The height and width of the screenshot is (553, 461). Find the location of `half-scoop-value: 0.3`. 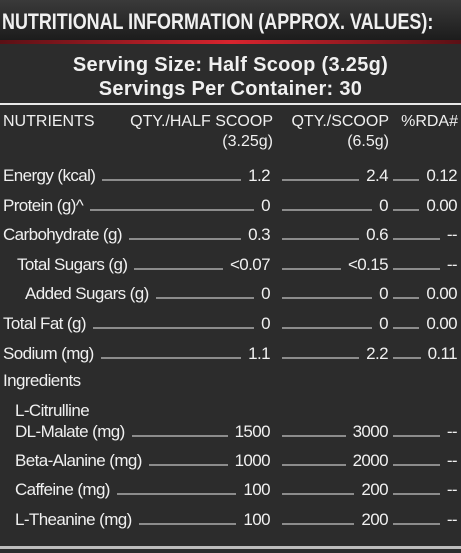

half-scoop-value: 0.3 is located at coordinates (259, 235).